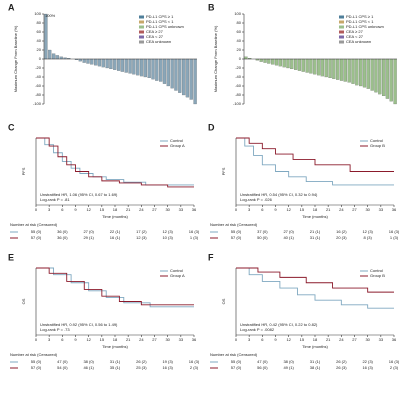  Describe the element at coordinates (115, 346) in the screenshot. I see `x-axis-label: Time (months)` at that location.